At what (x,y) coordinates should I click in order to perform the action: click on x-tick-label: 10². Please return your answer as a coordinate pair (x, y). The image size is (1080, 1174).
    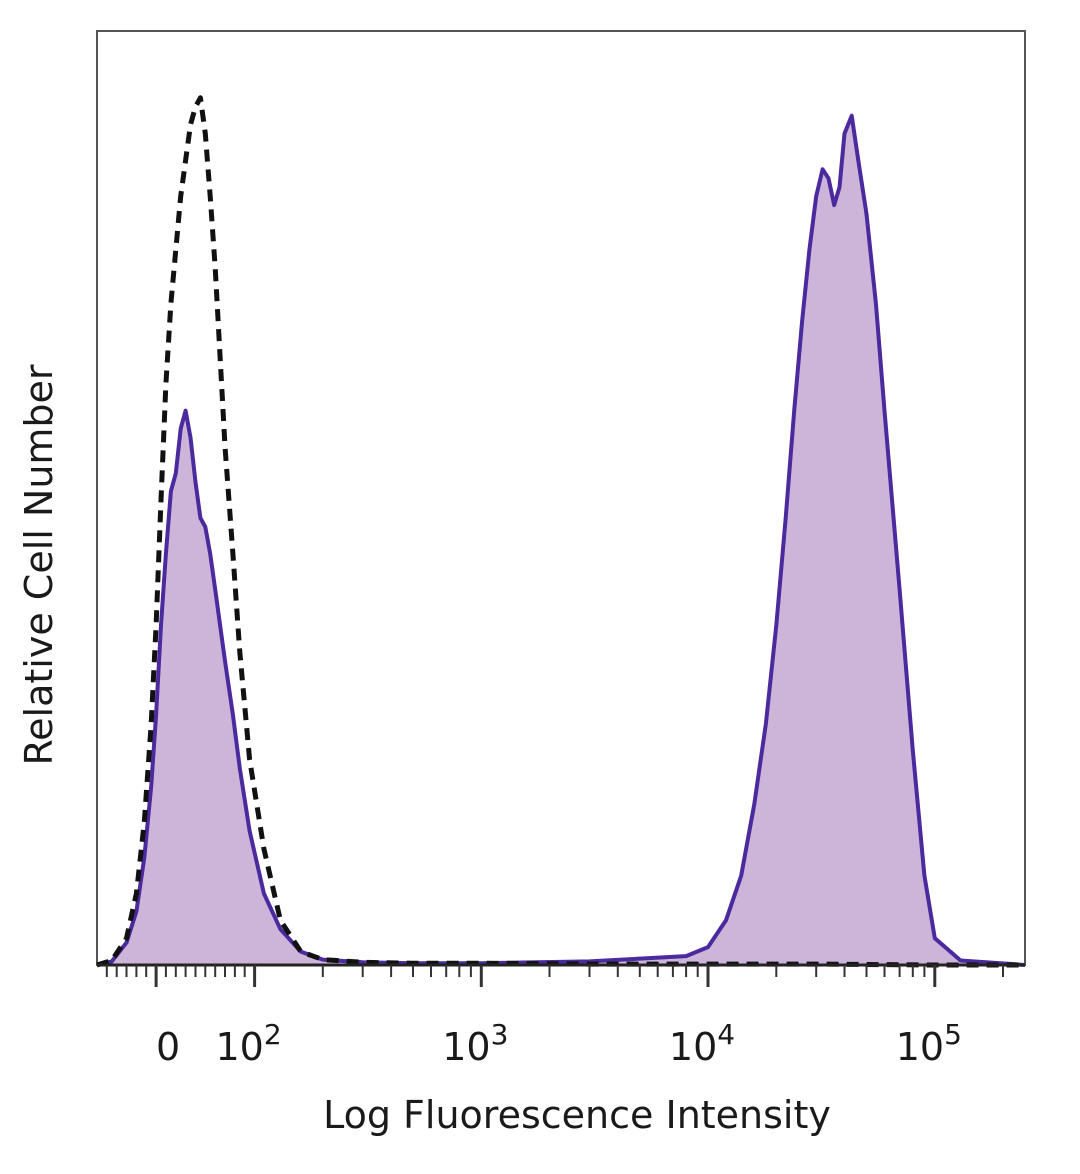
    Looking at the image, I should click on (249, 1043).